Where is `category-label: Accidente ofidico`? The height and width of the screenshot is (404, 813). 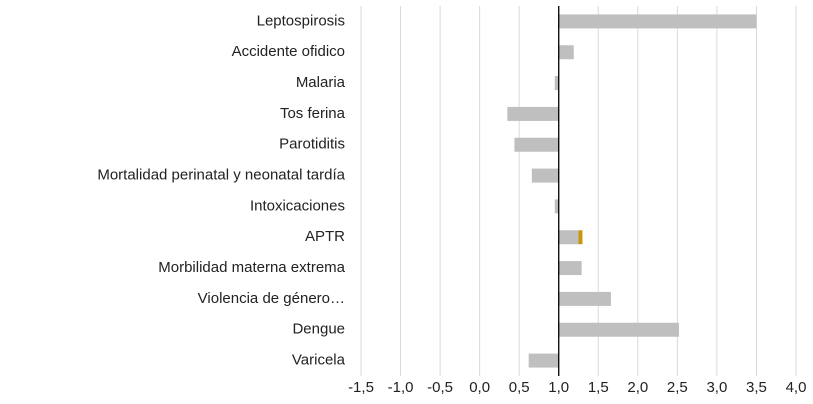
category-label: Accidente ofidico is located at coordinates (288, 51).